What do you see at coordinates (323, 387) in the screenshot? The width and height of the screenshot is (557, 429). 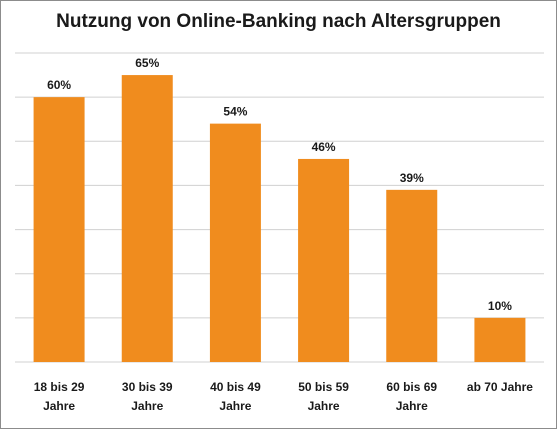 I see `x-tick-label: 50 bis 59` at bounding box center [323, 387].